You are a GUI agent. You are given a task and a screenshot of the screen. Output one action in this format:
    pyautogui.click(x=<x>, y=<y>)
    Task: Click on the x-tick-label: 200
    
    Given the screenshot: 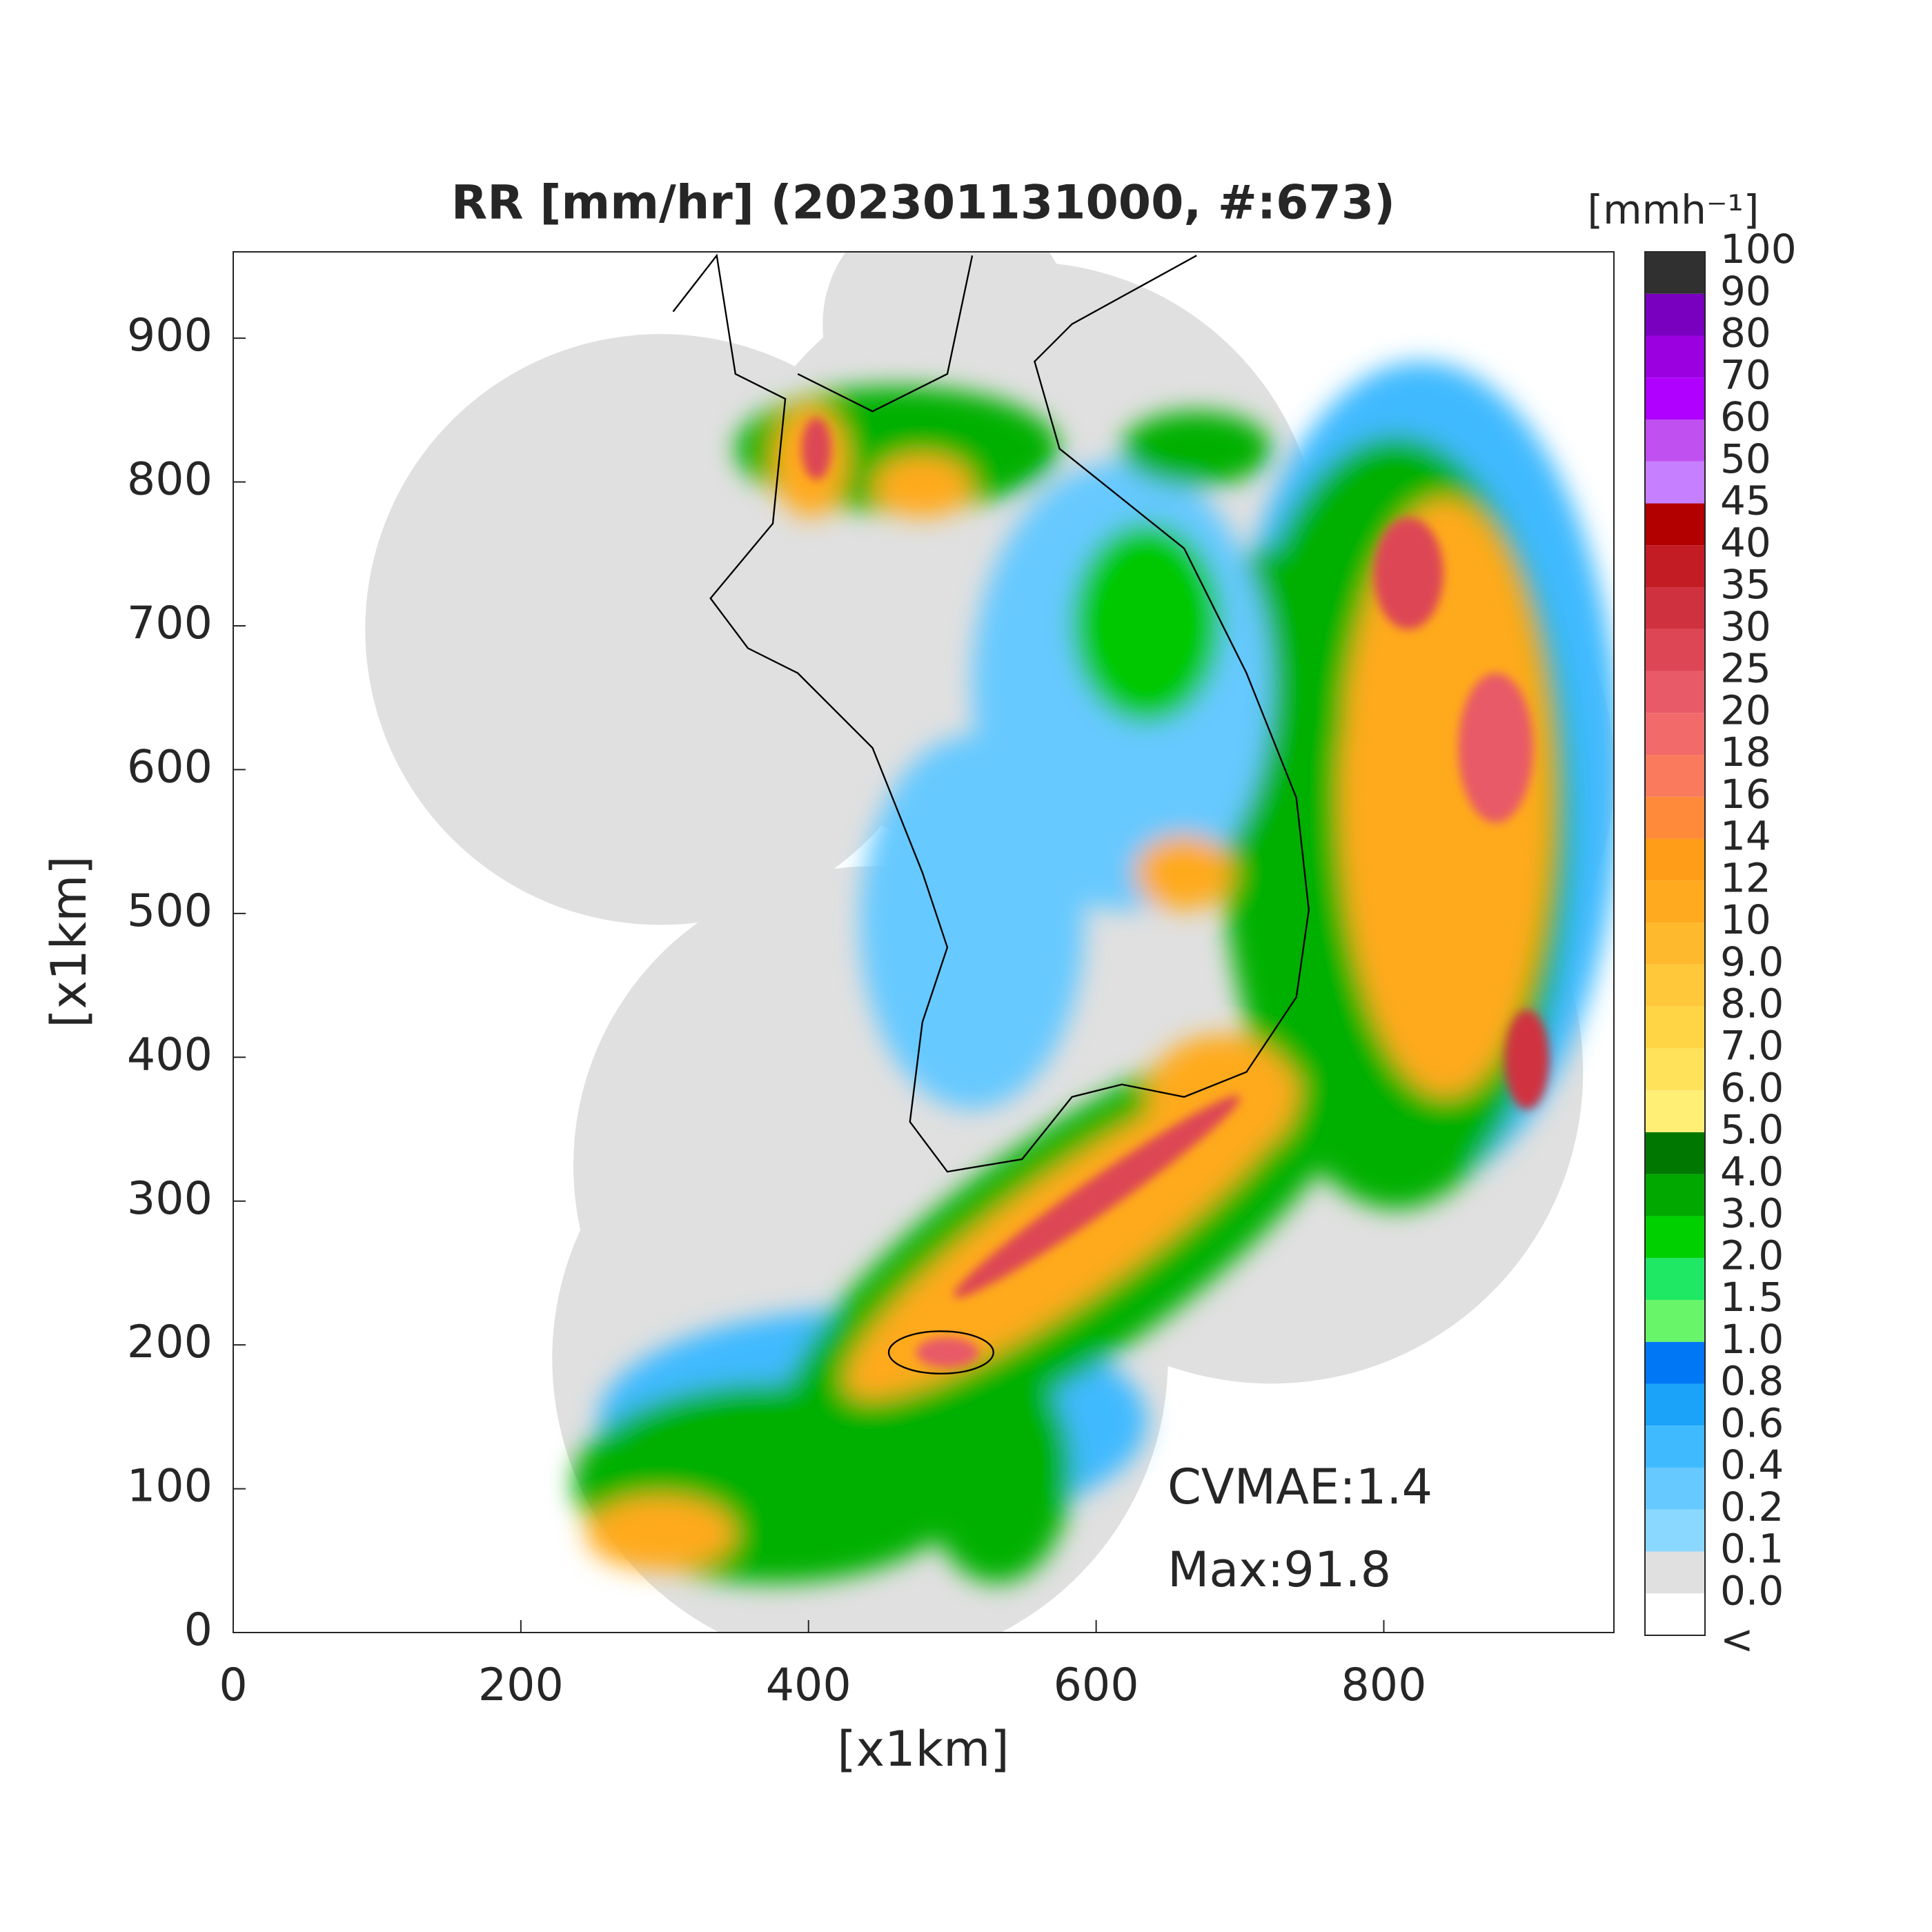 What is the action you would take?
    pyautogui.click(x=521, y=1685)
    